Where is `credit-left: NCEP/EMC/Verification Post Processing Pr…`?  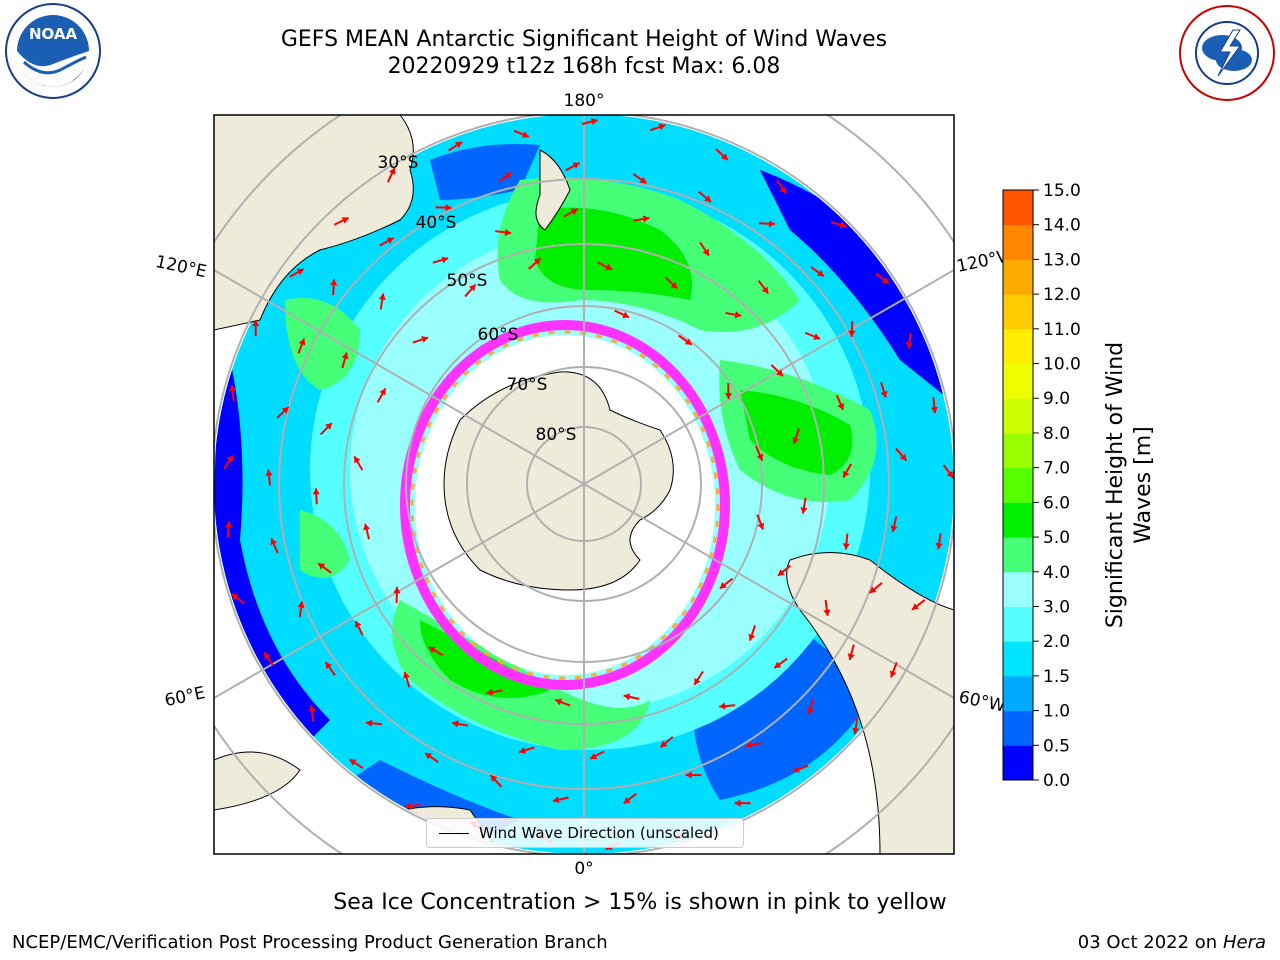
credit-left: NCEP/EMC/Verification Post Processing Pr… is located at coordinates (310, 942).